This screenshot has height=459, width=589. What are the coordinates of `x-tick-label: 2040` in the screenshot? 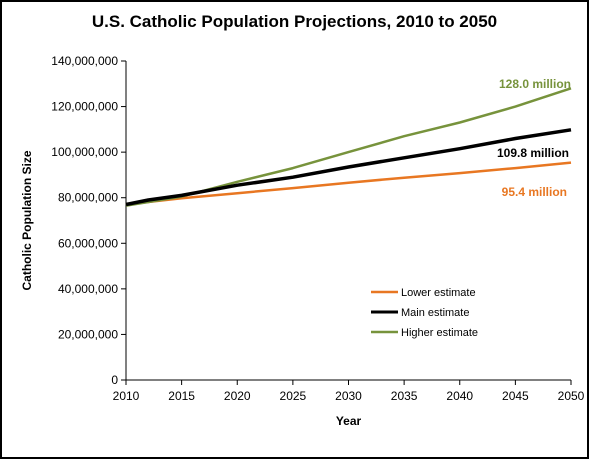 It's located at (459, 396).